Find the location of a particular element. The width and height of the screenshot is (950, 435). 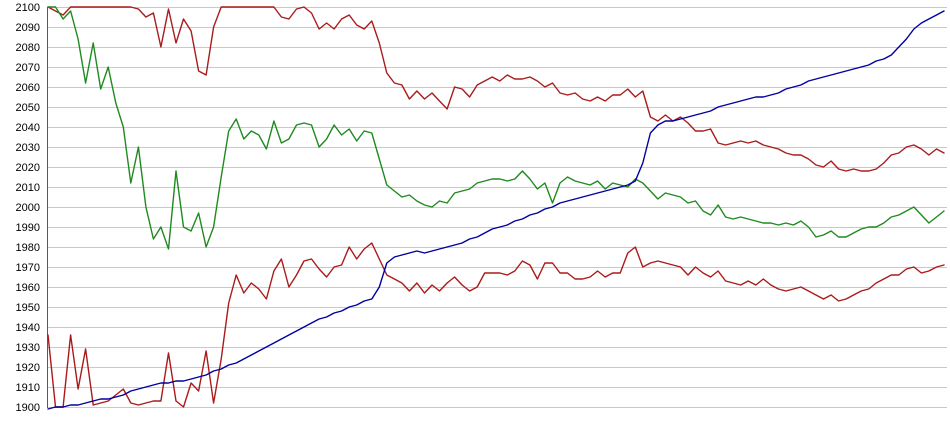

y-axis-tick-label: 2070 is located at coordinates (28, 68).